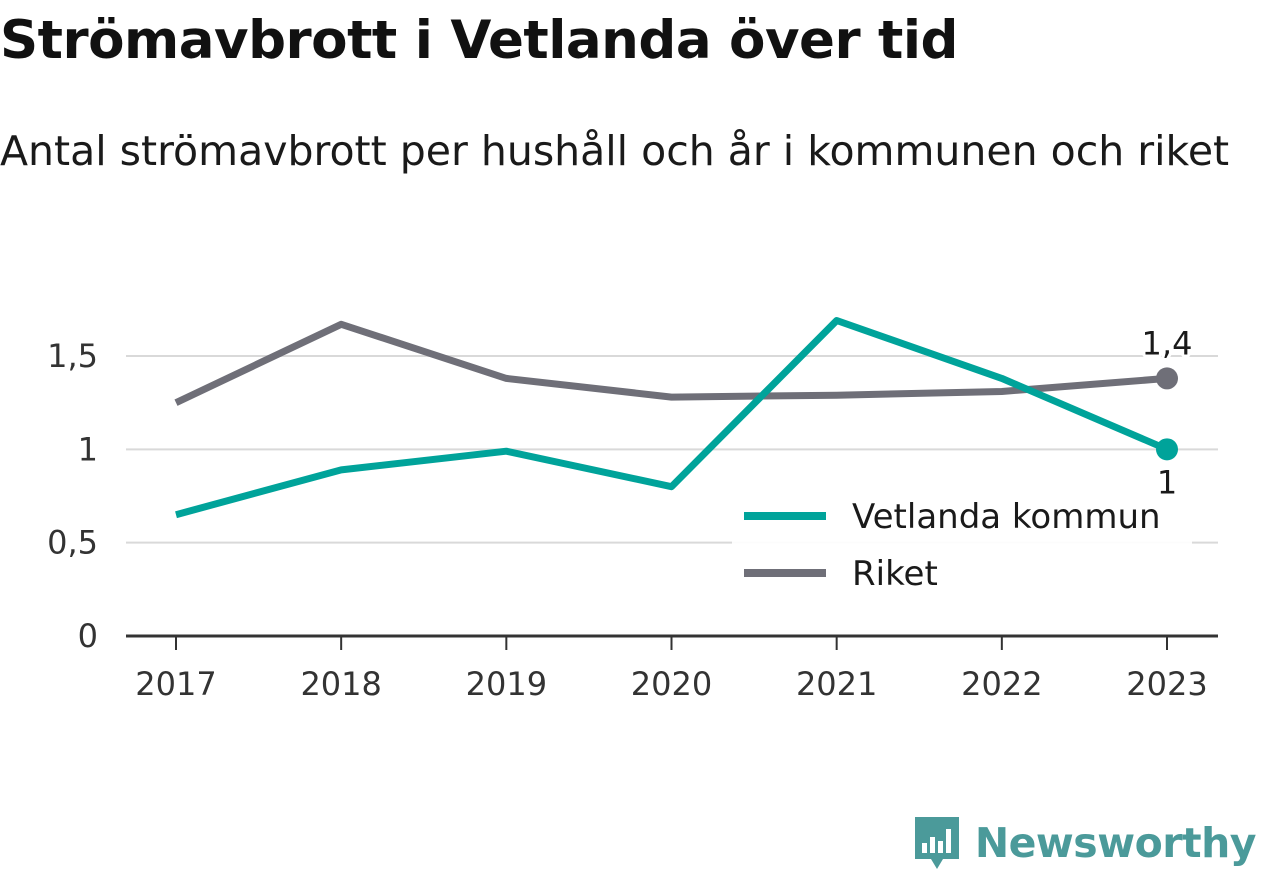  Describe the element at coordinates (1001, 684) in the screenshot. I see `x-tick-label: 2022` at that location.